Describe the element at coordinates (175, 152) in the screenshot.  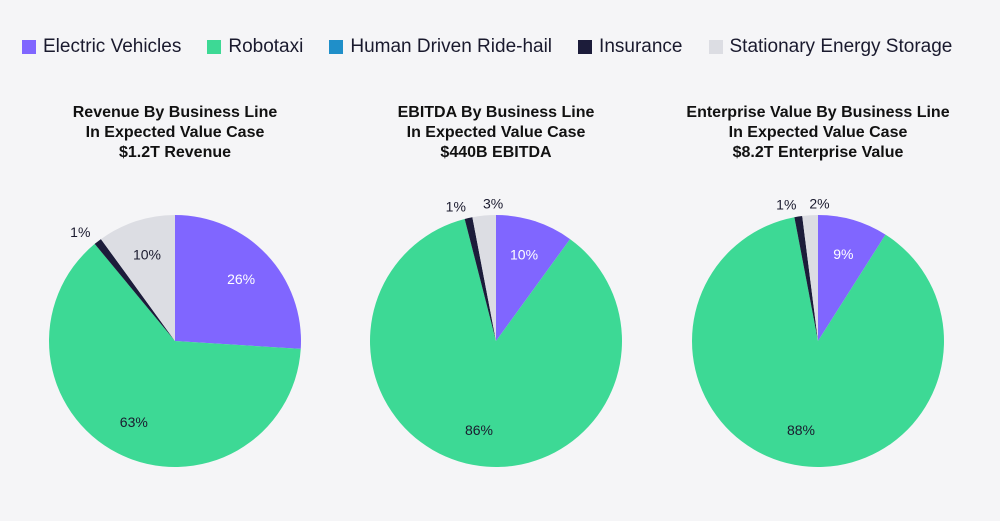
I see `revenue-chart-title-line-3: $1.2T Revenue` at that location.